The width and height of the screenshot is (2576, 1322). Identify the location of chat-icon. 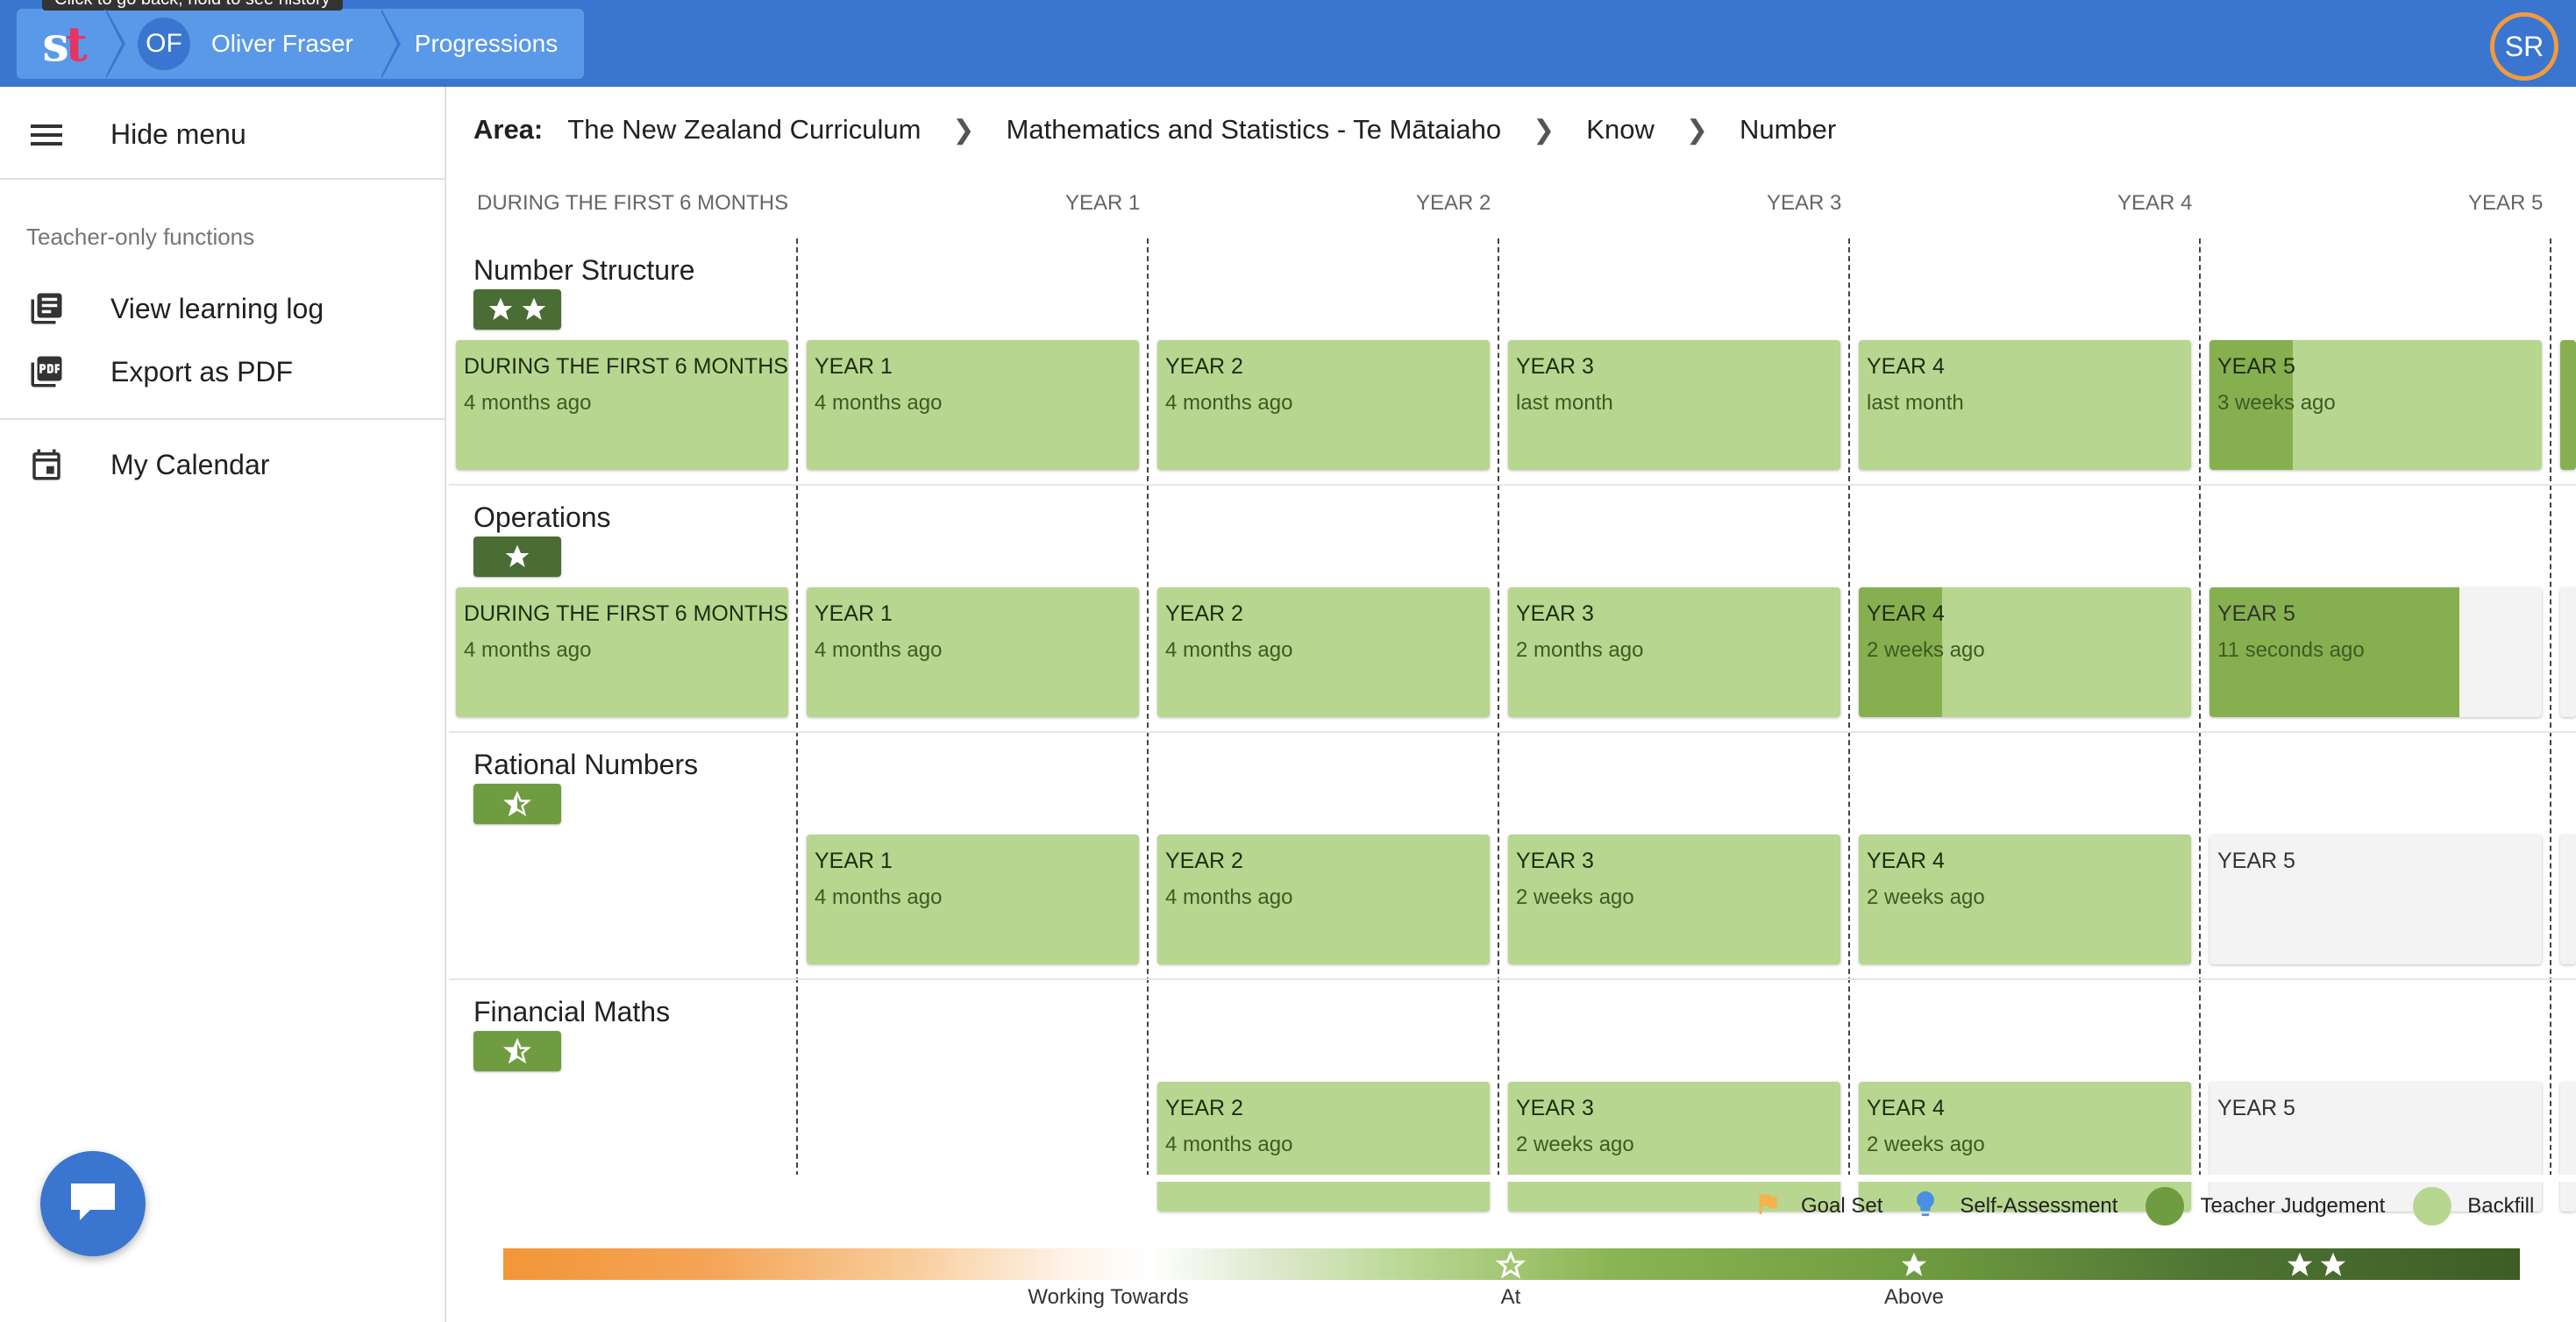
(93, 1204).